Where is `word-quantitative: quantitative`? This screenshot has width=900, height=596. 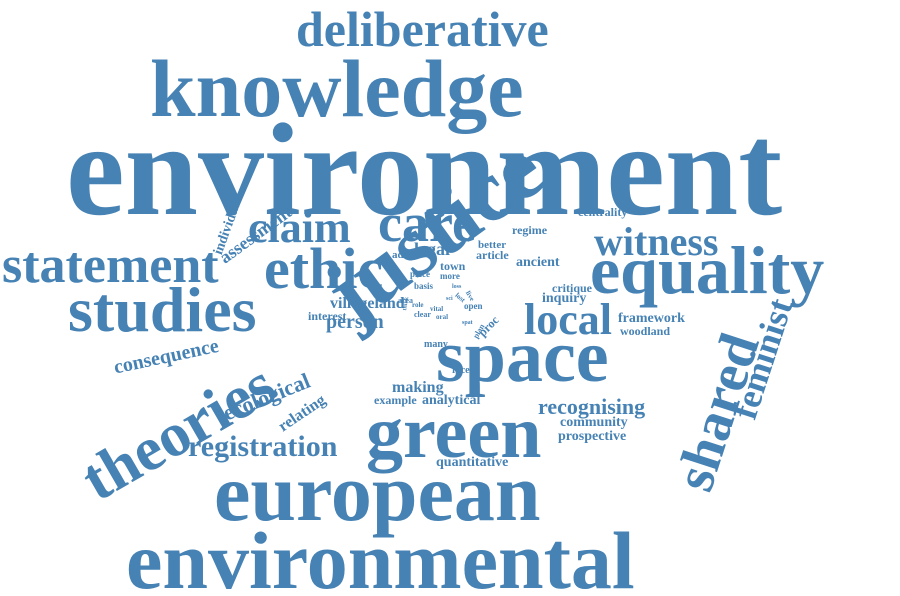 word-quantitative: quantitative is located at coordinates (472, 462).